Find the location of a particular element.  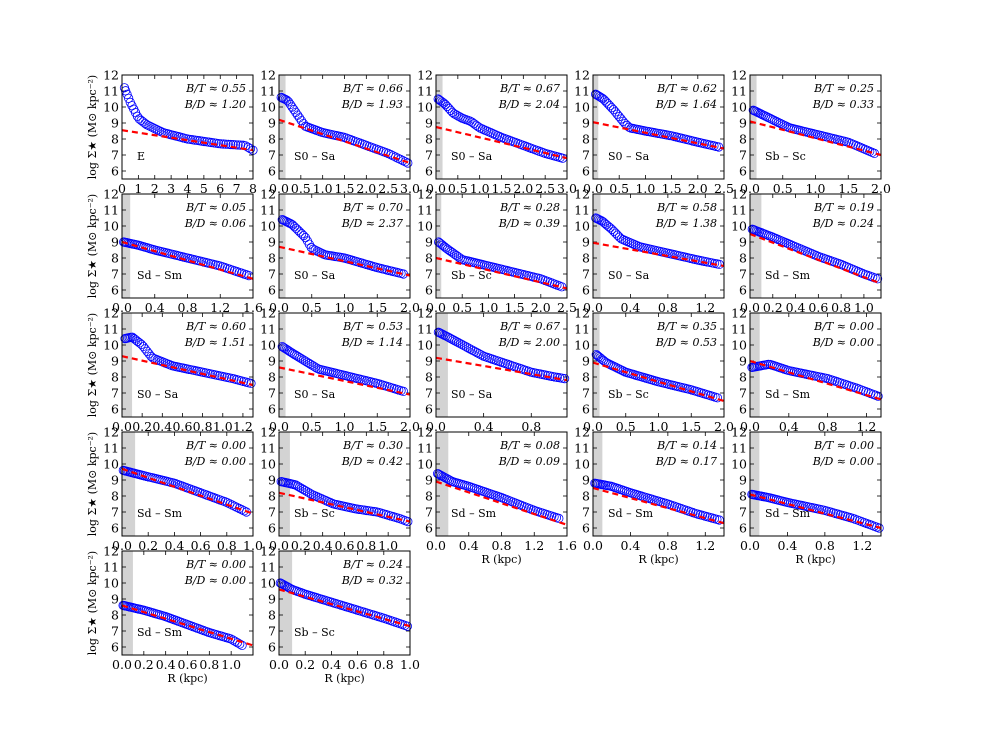

morphology-label: Sd – Sm is located at coordinates (631, 513).